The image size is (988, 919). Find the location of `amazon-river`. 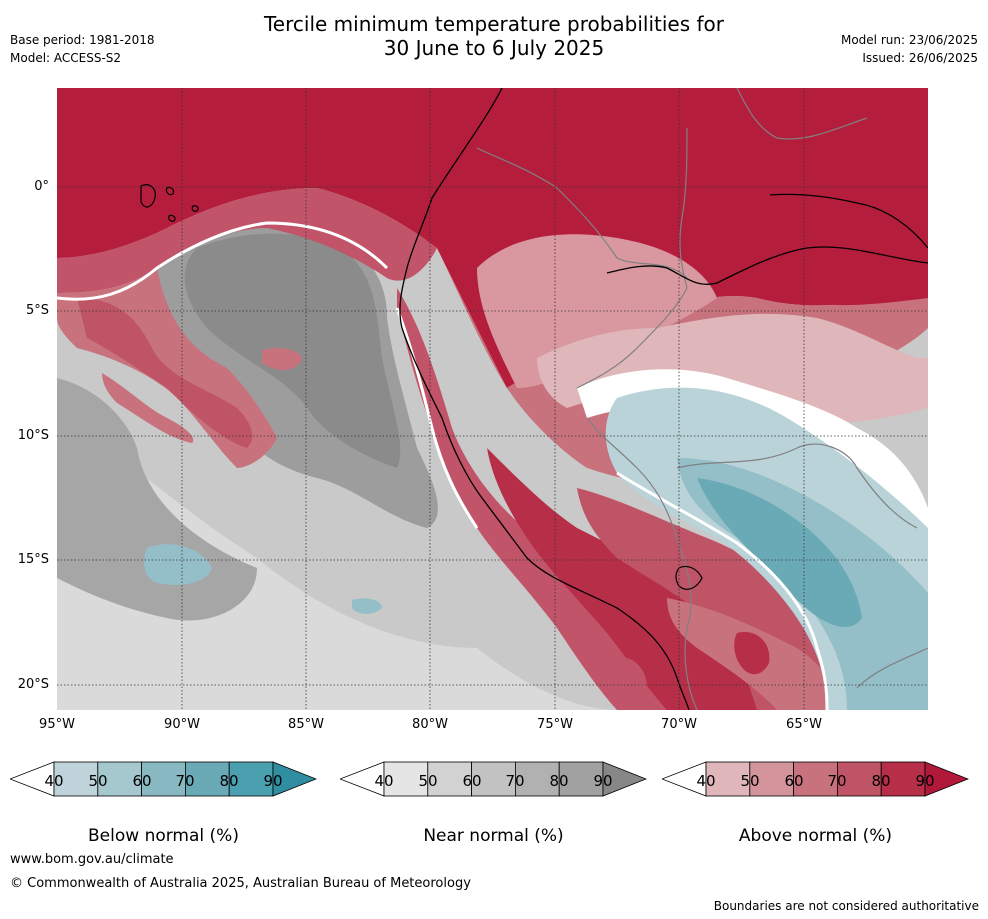

amazon-river is located at coordinates (767, 265).